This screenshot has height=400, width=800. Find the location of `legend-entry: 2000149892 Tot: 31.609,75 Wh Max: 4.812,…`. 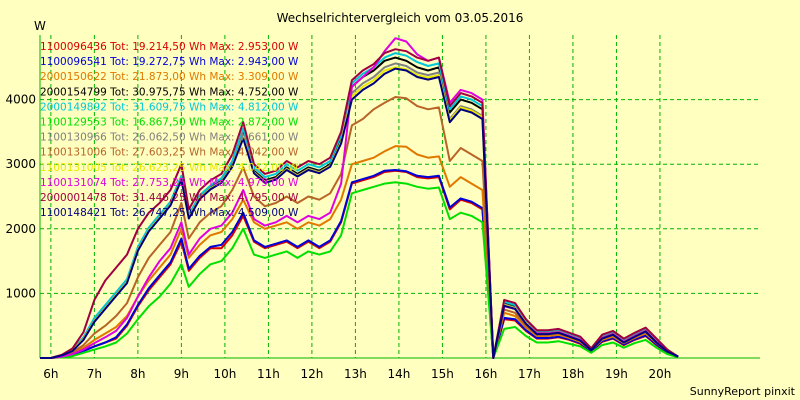

legend-entry: 2000149892 Tot: 31.609,75 Wh Max: 4.812,… is located at coordinates (169, 107).